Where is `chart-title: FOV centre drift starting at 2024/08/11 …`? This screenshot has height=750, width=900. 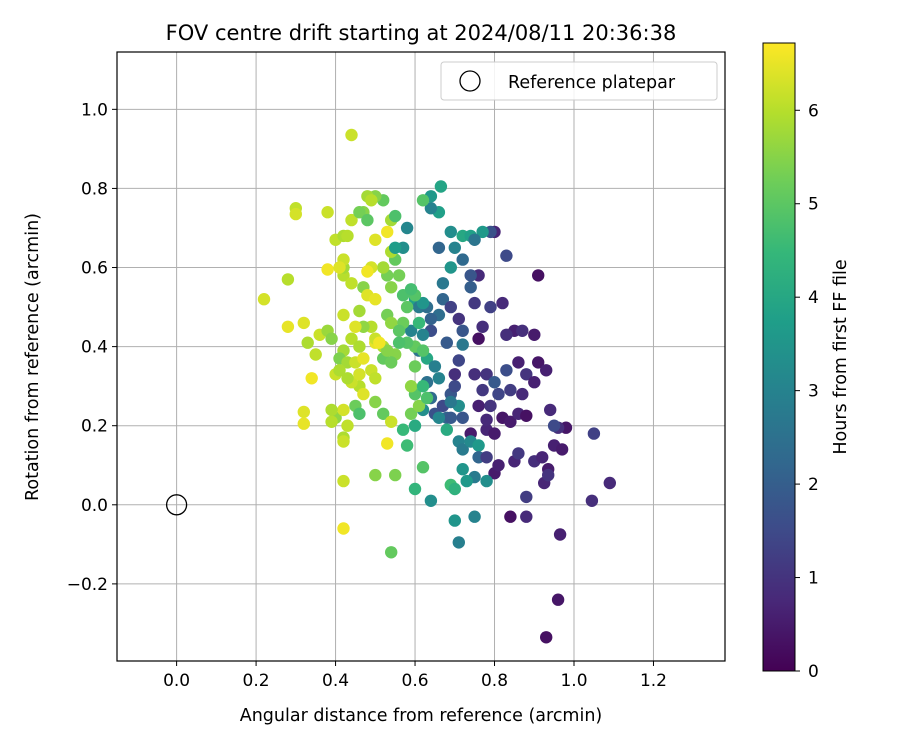
chart-title: FOV centre drift starting at 2024/08/11 … is located at coordinates (421, 33).